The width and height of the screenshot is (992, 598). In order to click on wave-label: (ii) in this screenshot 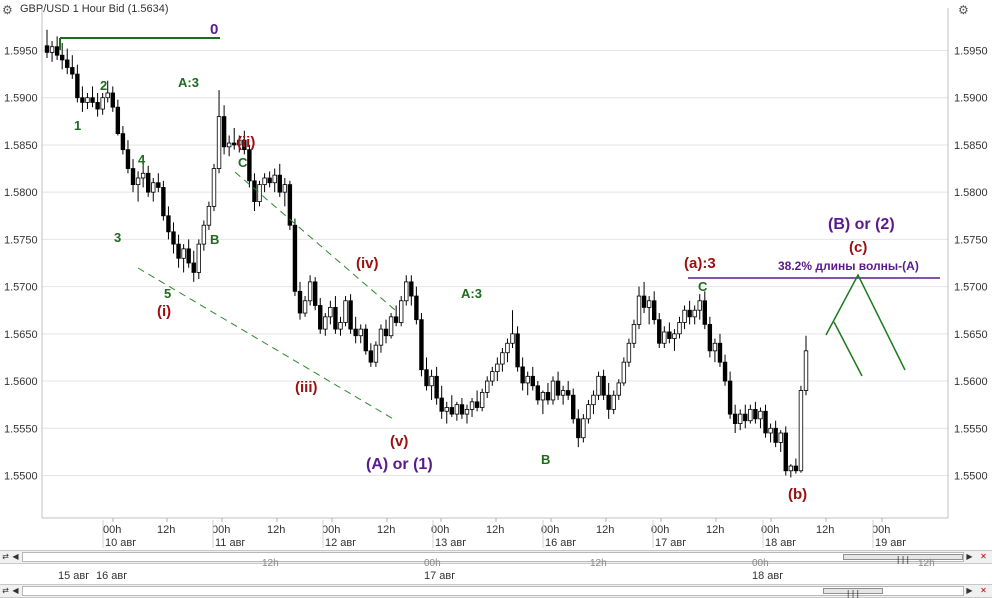, I will do `click(246, 142)`.